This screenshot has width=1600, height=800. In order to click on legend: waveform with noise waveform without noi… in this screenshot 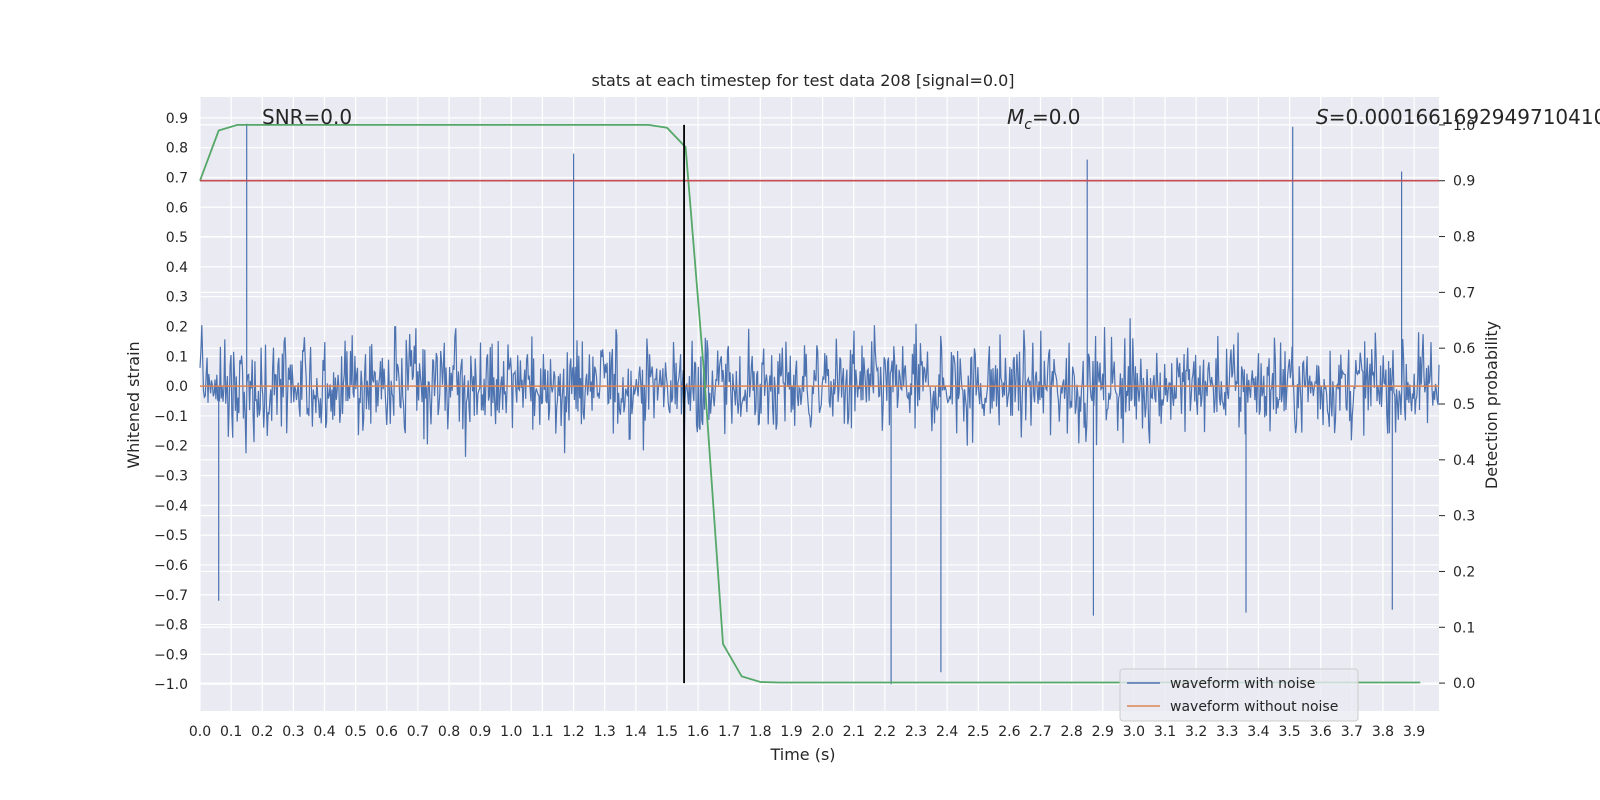, I will do `click(1239, 695)`.